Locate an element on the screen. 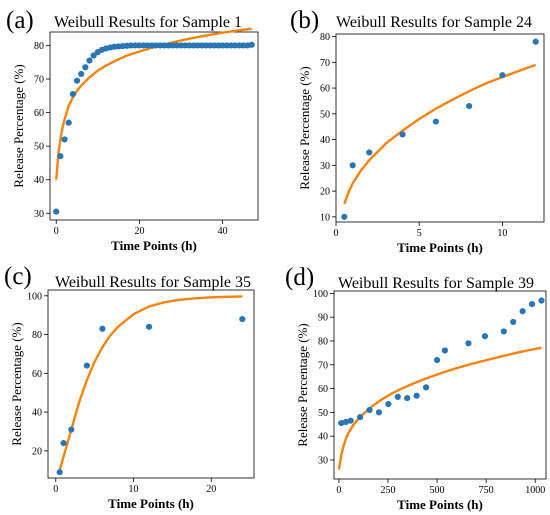  x-tick-label: 250 is located at coordinates (387, 490).